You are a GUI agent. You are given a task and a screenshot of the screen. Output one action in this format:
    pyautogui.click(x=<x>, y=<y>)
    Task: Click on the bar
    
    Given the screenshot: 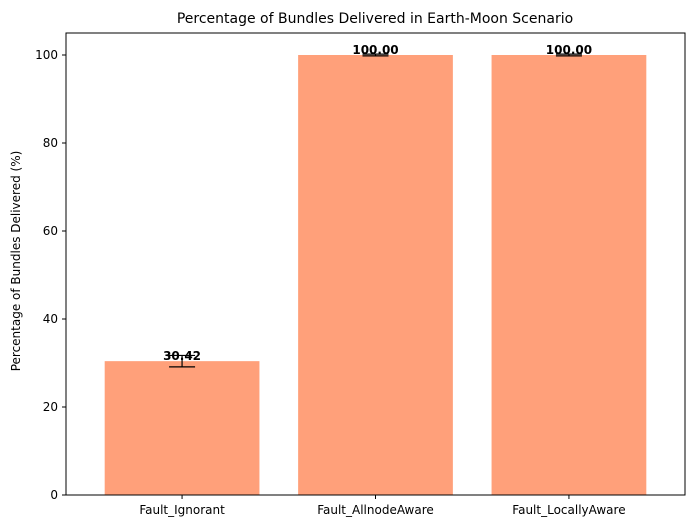 What is the action you would take?
    pyautogui.click(x=182, y=428)
    